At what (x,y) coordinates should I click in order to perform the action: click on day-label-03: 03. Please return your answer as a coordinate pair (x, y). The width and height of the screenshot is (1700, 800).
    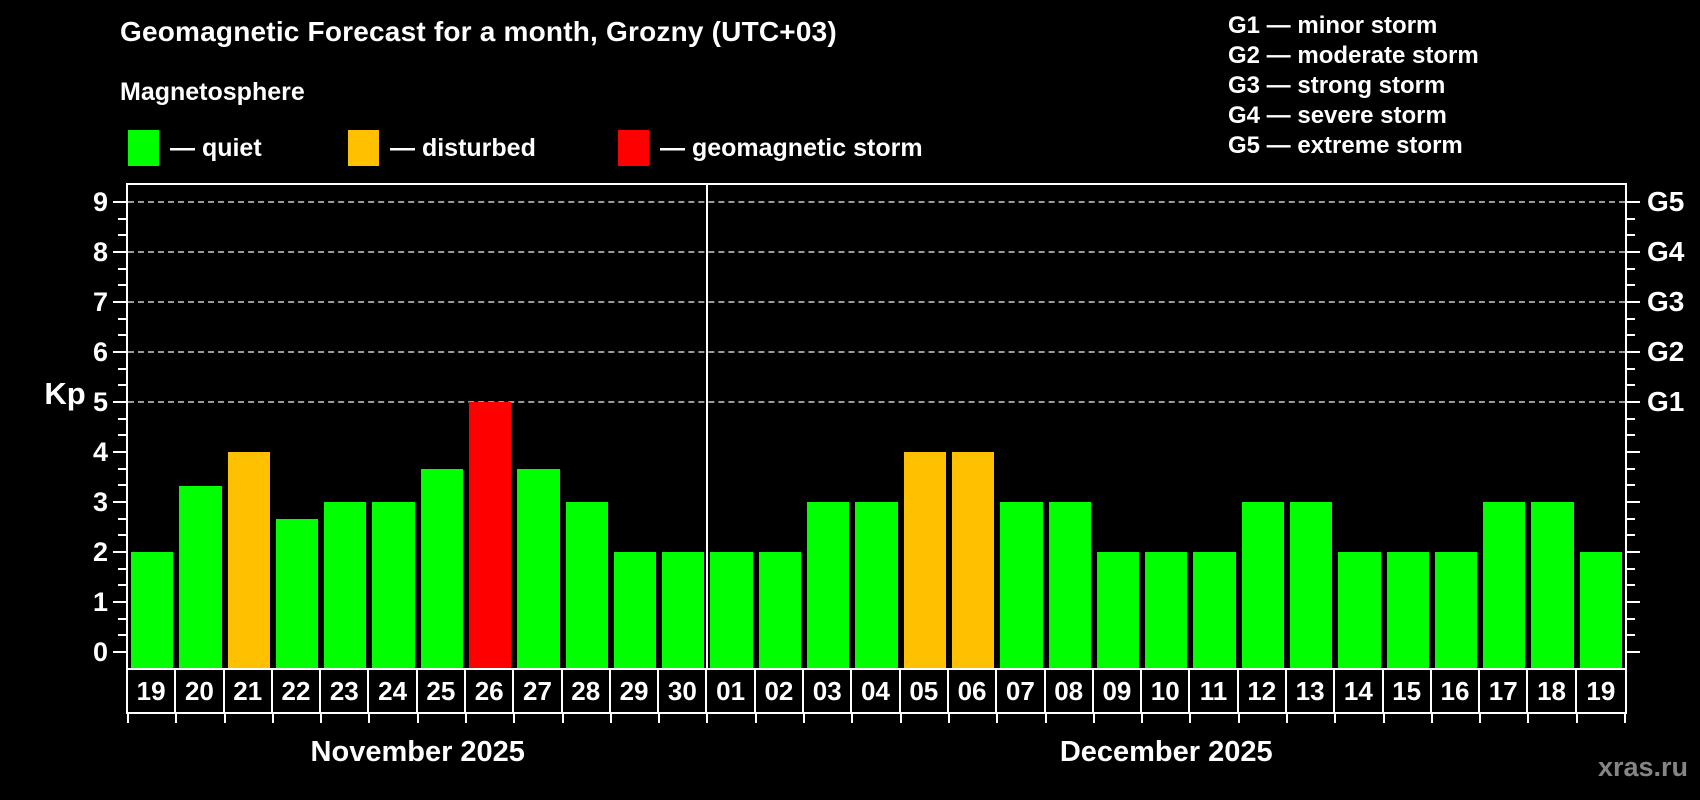
    Looking at the image, I should click on (828, 691).